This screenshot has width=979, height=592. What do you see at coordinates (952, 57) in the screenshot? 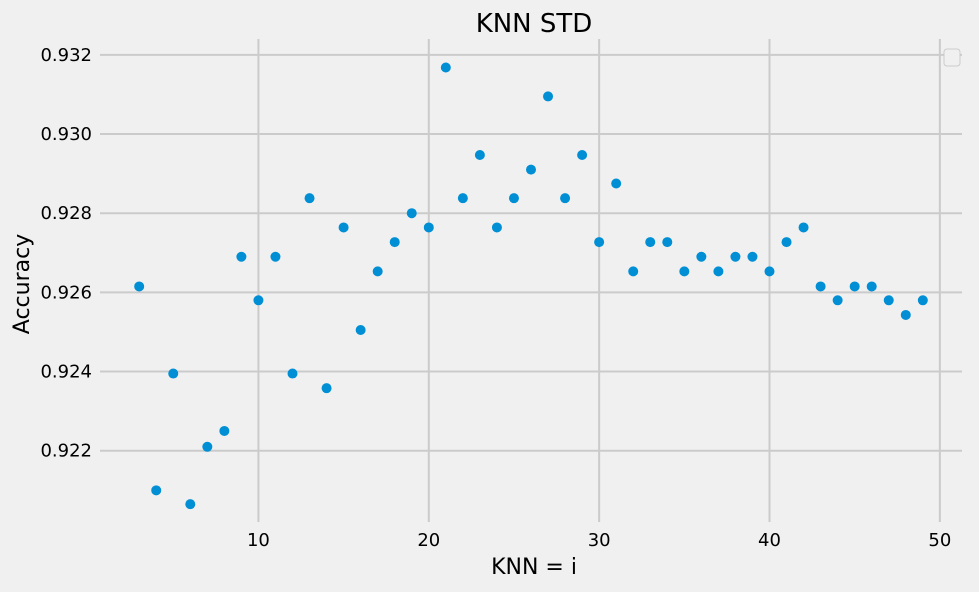
I see `legend-box` at bounding box center [952, 57].